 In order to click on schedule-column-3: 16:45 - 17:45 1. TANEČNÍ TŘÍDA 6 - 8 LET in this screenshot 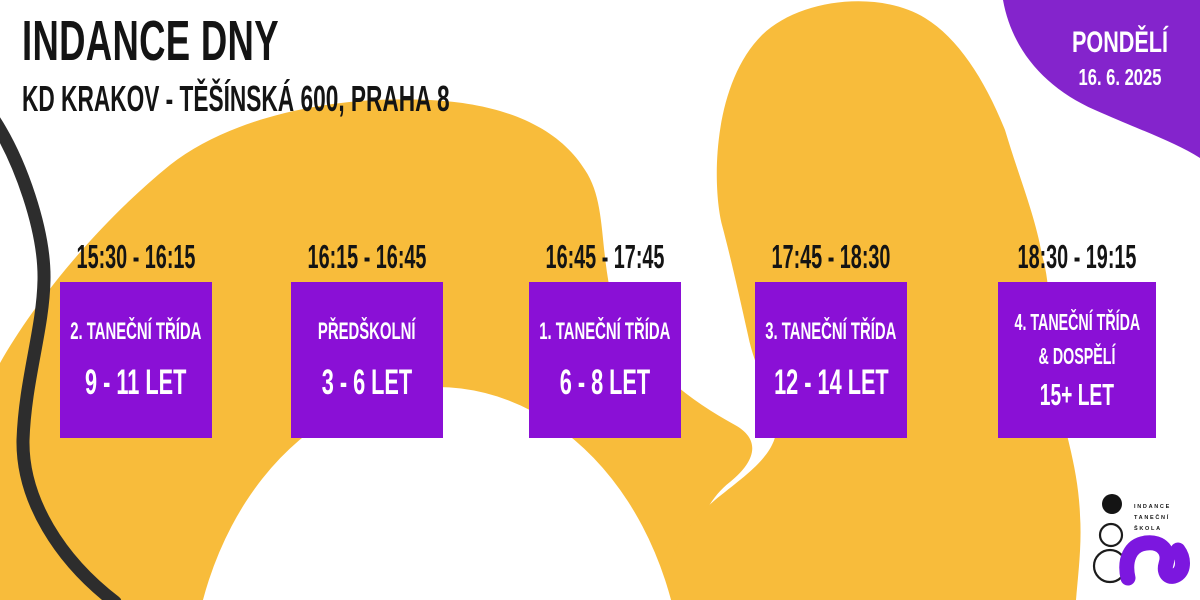, I will do `click(605, 300)`.